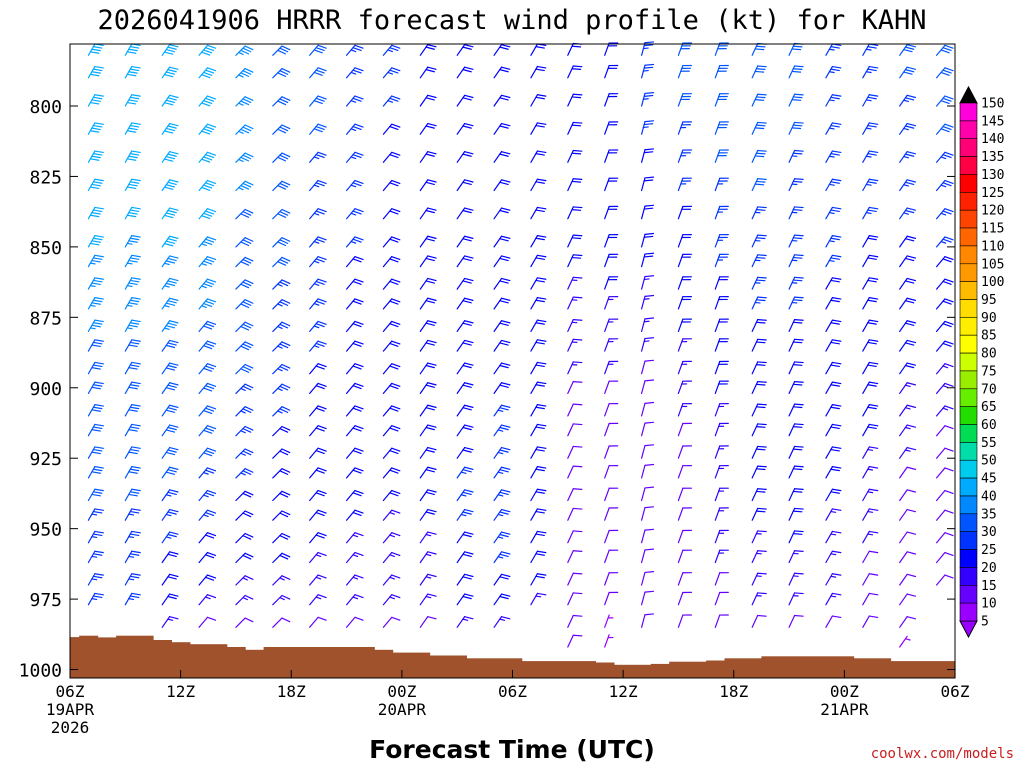 The image size is (1024, 768). Describe the element at coordinates (45, 318) in the screenshot. I see `y-tick-label: 875` at that location.